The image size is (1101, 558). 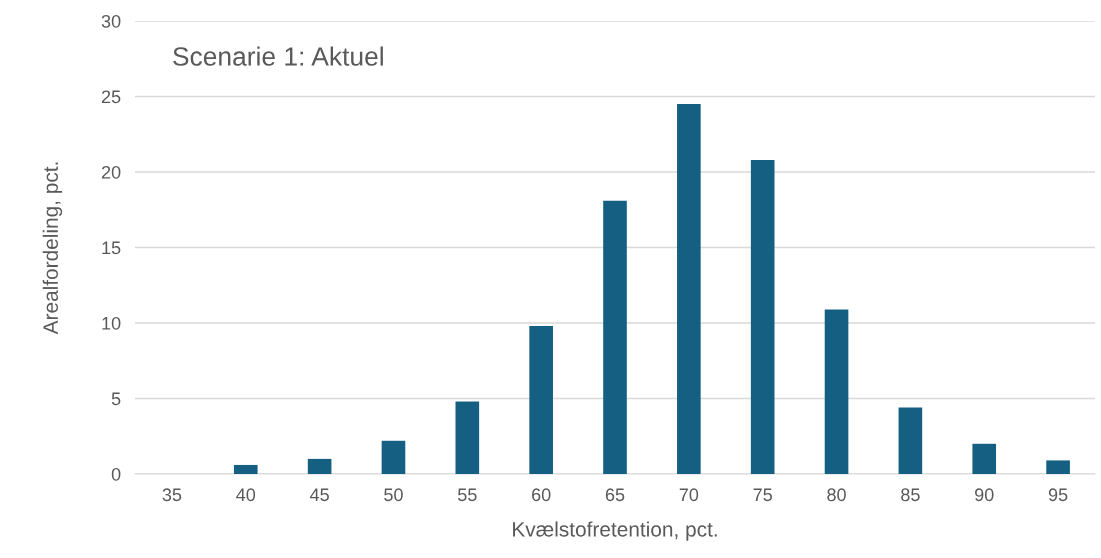 What do you see at coordinates (689, 495) in the screenshot?
I see `x-tick-label: 70` at bounding box center [689, 495].